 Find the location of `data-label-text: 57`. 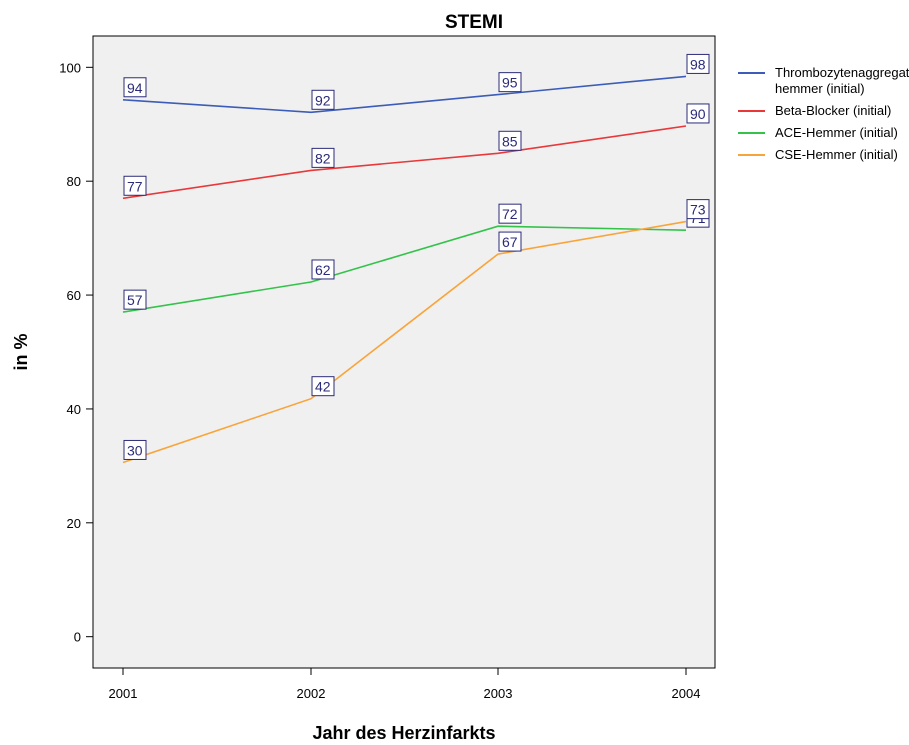

data-label-text: 57 is located at coordinates (135, 300).